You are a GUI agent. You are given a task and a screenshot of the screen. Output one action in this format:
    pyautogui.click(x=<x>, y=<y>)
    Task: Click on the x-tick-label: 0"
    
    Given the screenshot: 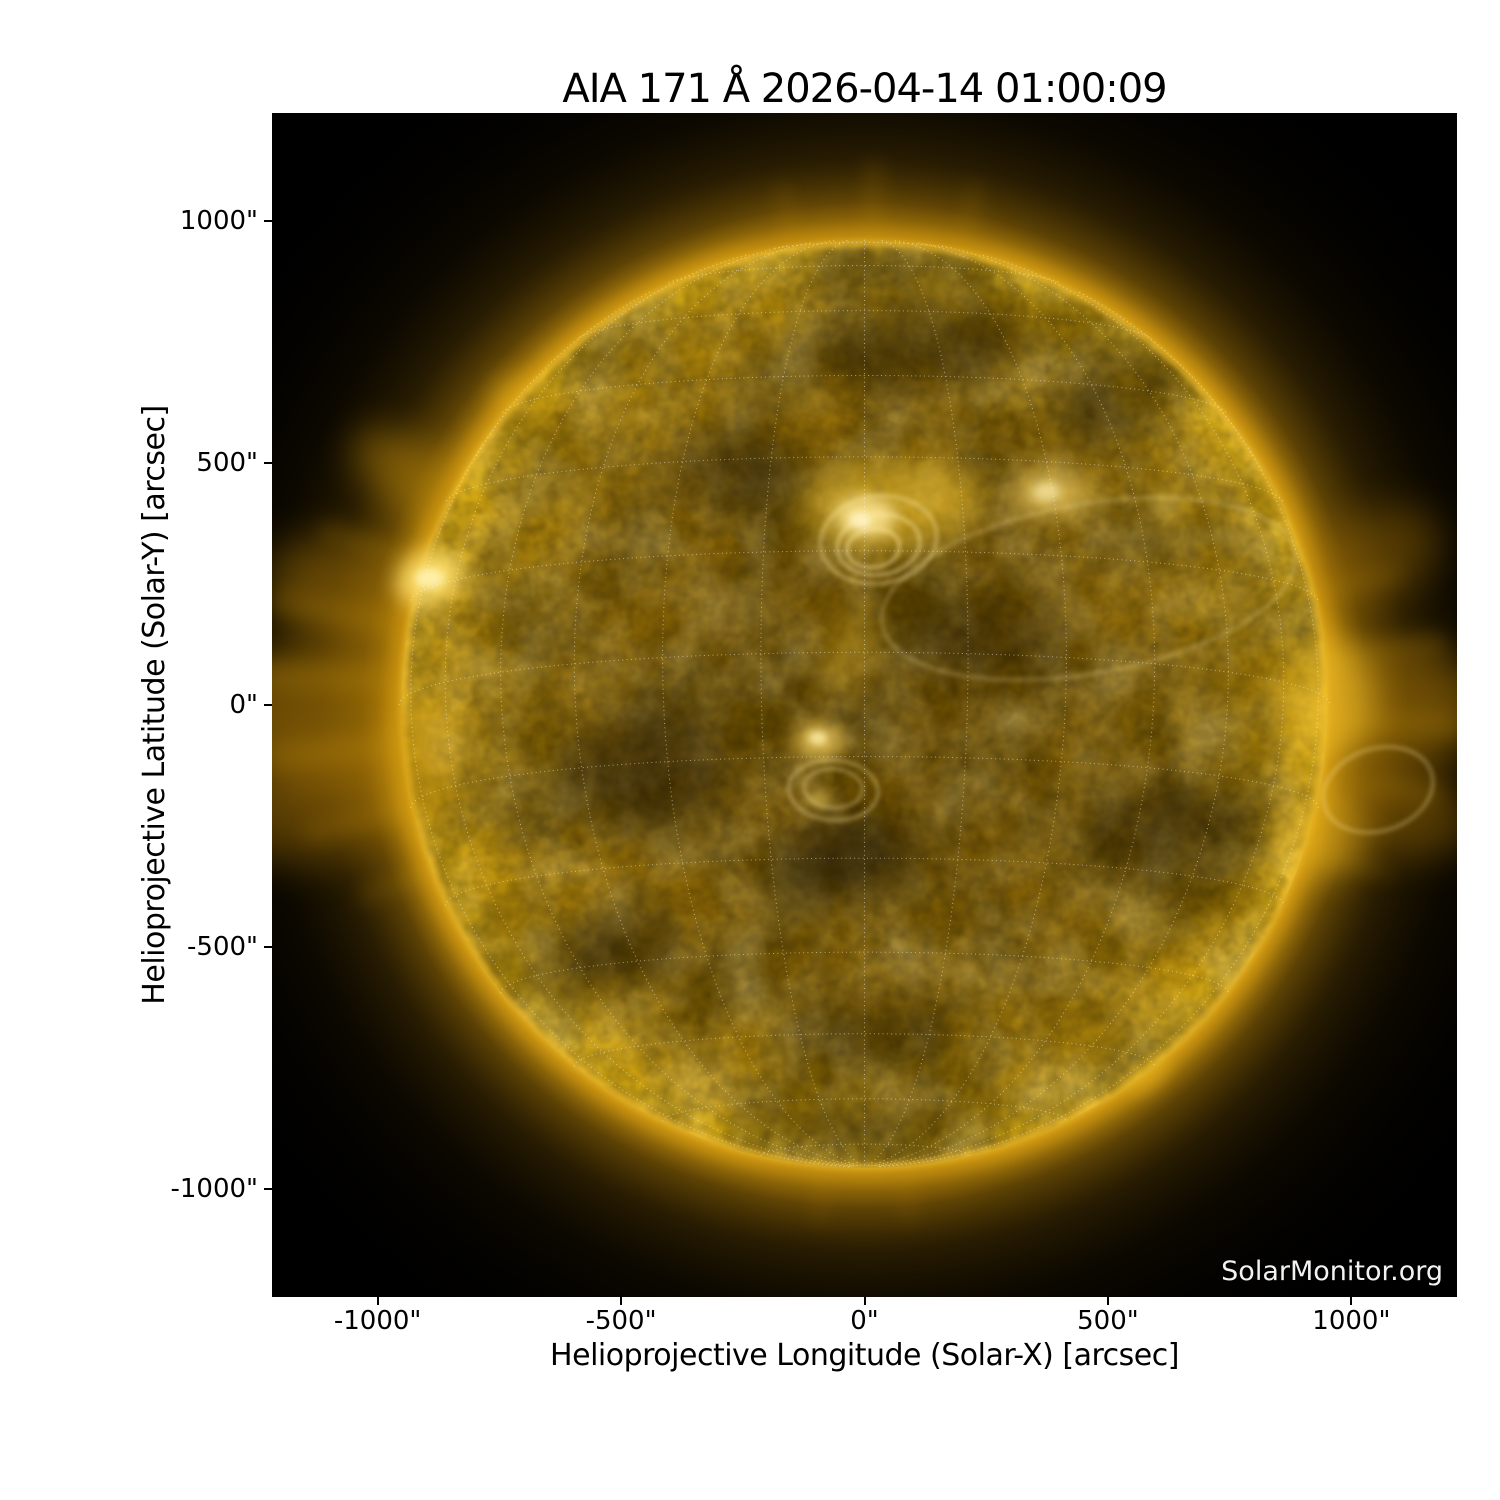 What is the action you would take?
    pyautogui.click(x=864, y=1321)
    